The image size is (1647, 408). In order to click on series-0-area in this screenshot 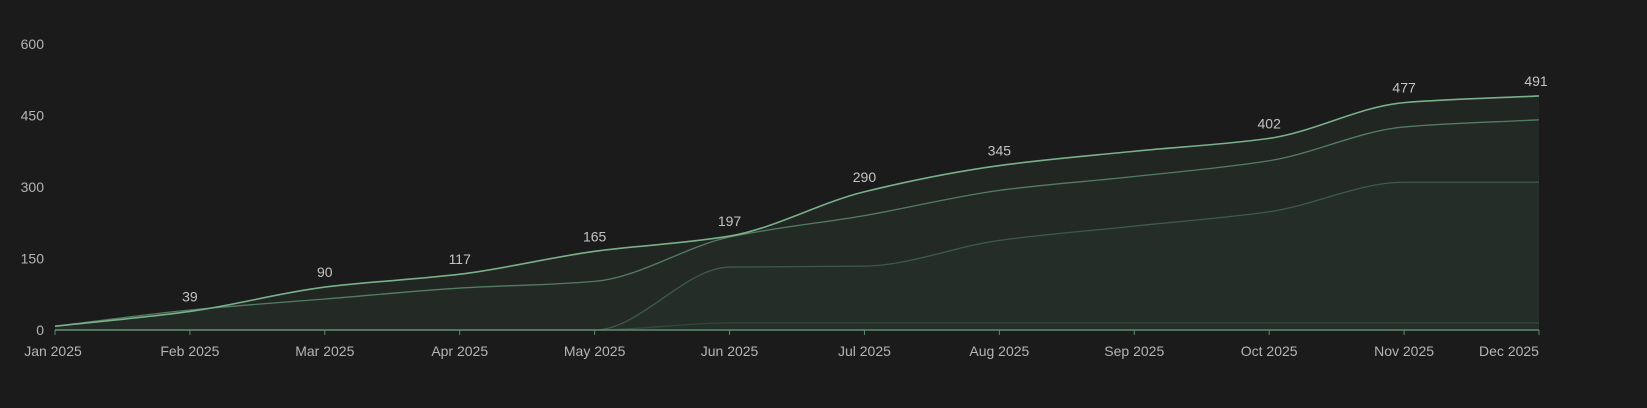, I will do `click(797, 326)`.